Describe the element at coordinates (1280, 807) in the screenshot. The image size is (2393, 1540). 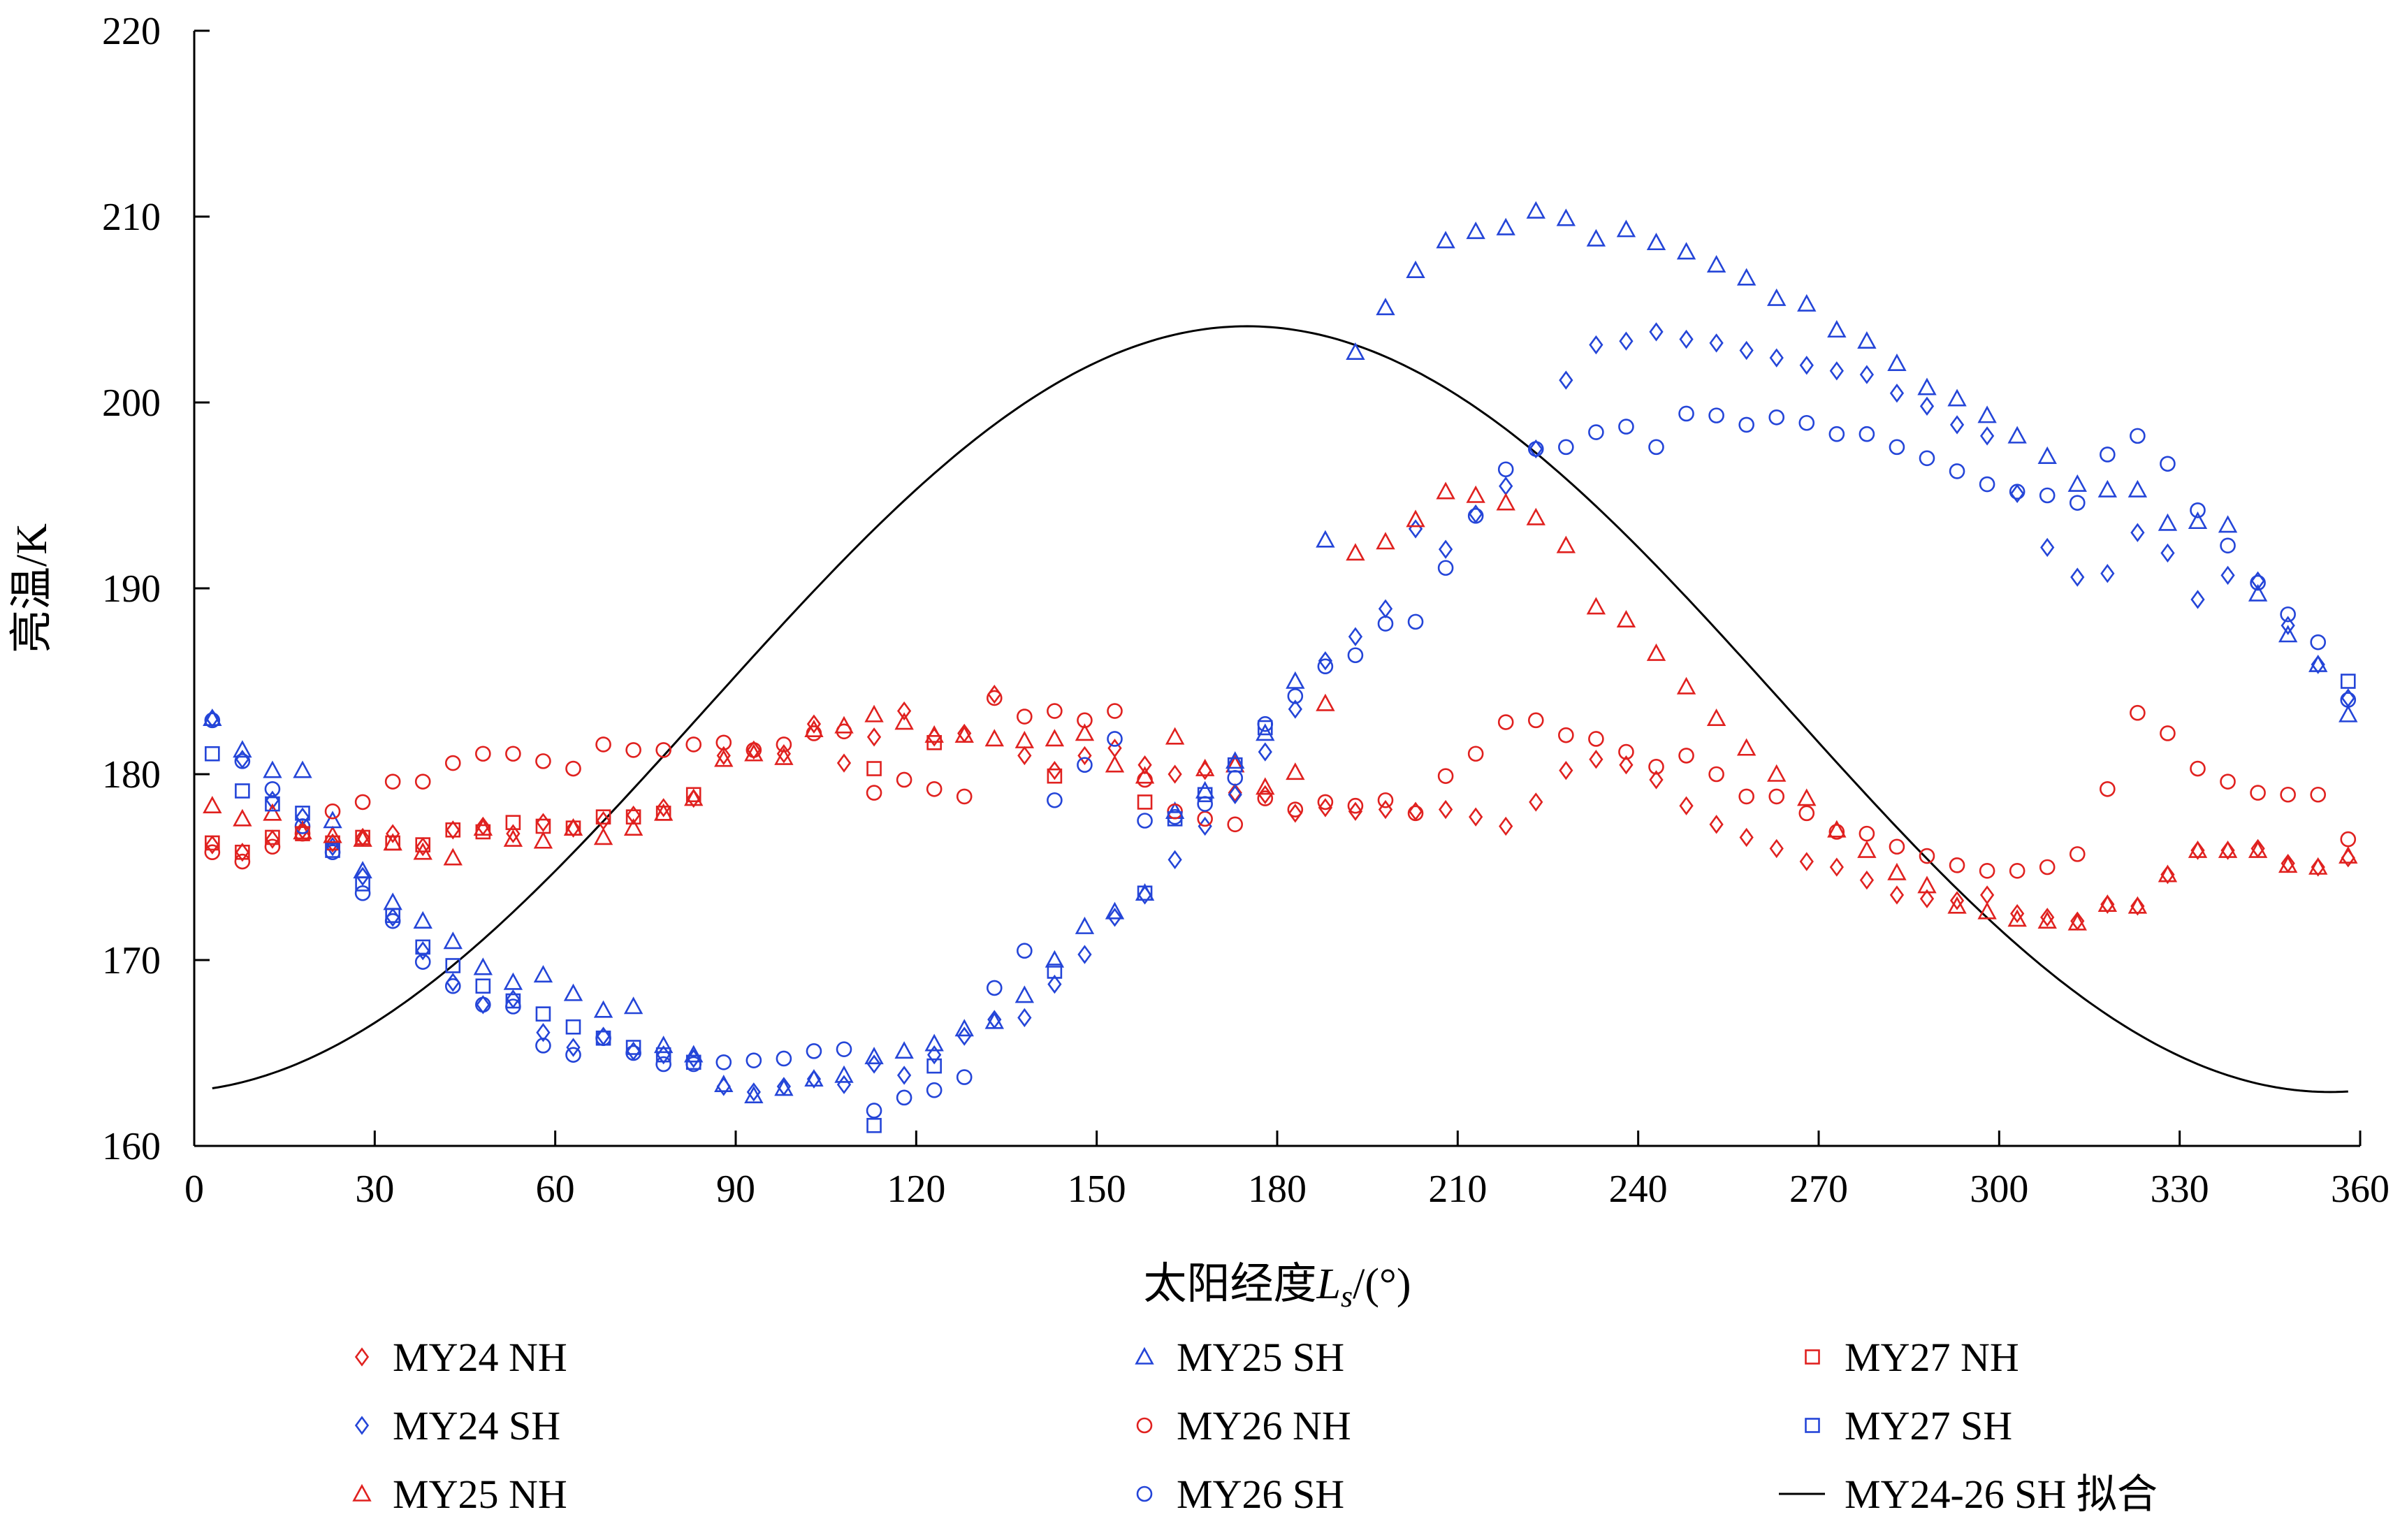
I see `series-my24-nh` at that location.